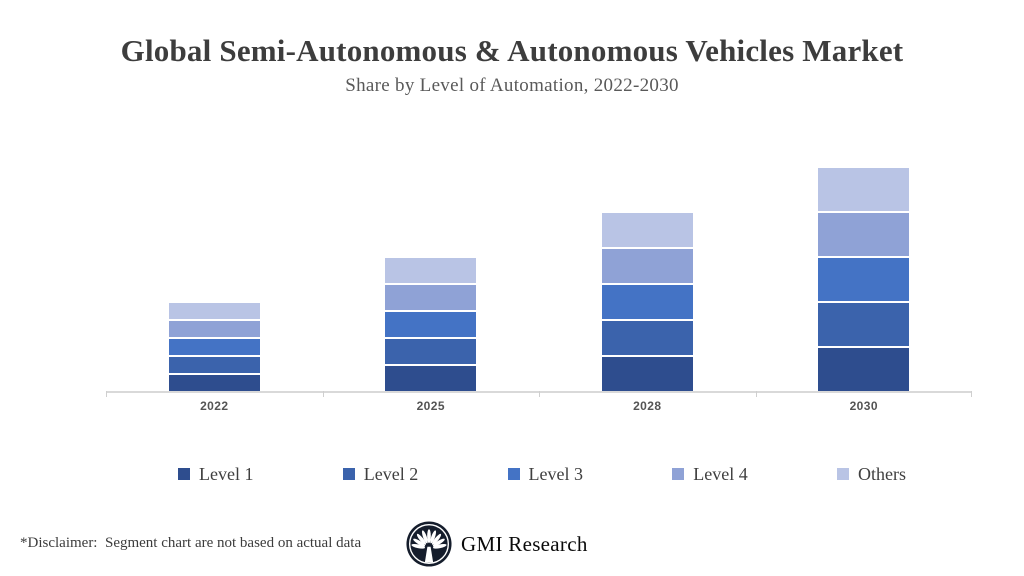 This screenshot has height=576, width=1024. Describe the element at coordinates (391, 473) in the screenshot. I see `legend-label: Level 2` at that location.